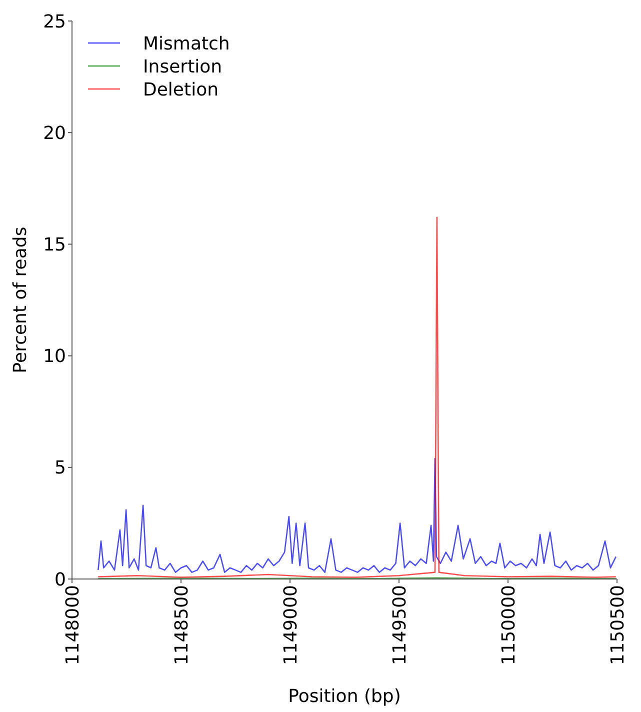 Image resolution: width=641 pixels, height=712 pixels. What do you see at coordinates (60, 468) in the screenshot?
I see `y-tick-label: 5` at bounding box center [60, 468].